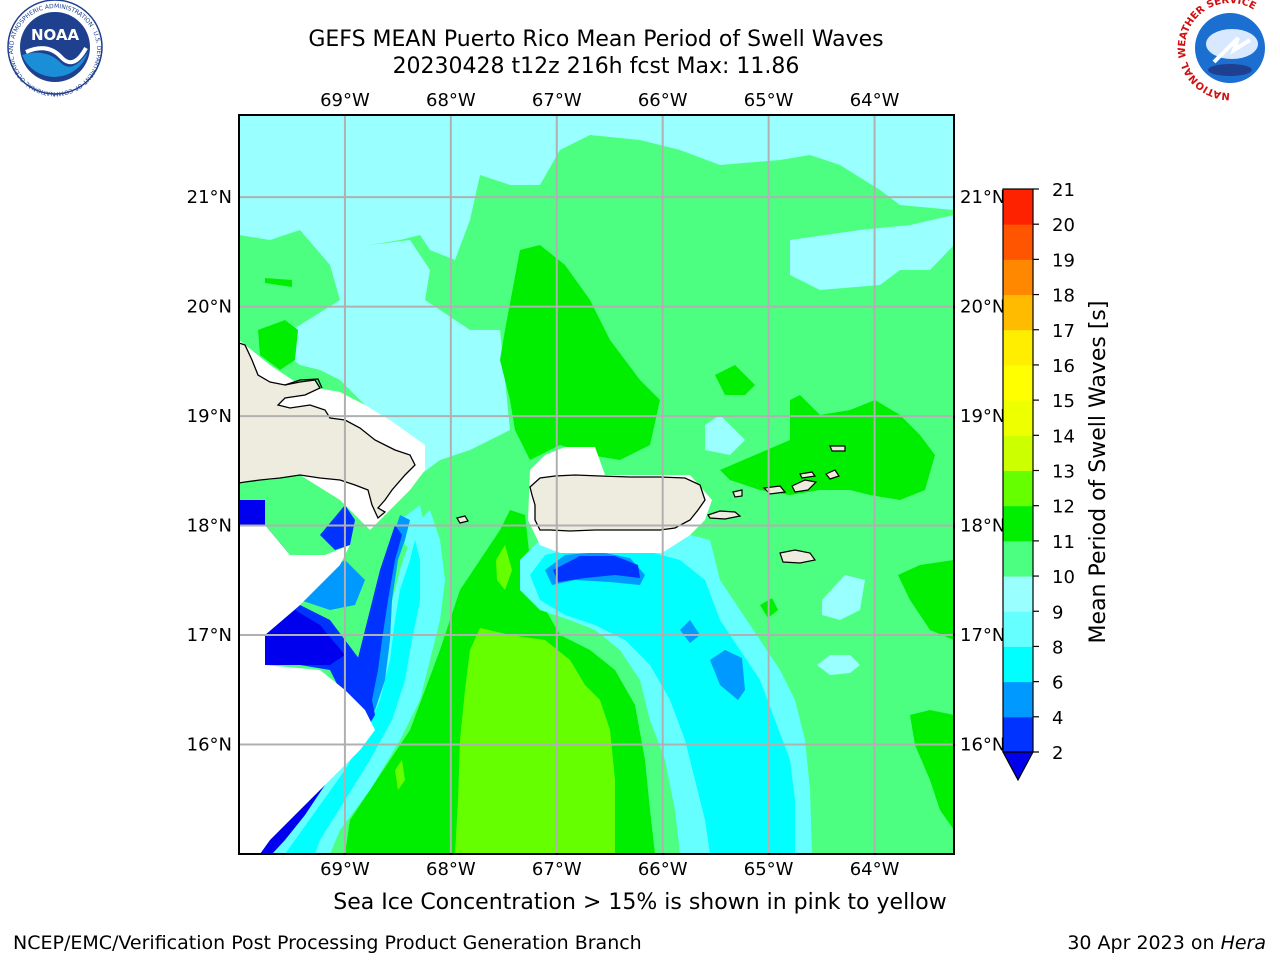 This screenshot has height=960, width=1280. What do you see at coordinates (1063, 472) in the screenshot?
I see `colorbar-tick-label: 13` at bounding box center [1063, 472].